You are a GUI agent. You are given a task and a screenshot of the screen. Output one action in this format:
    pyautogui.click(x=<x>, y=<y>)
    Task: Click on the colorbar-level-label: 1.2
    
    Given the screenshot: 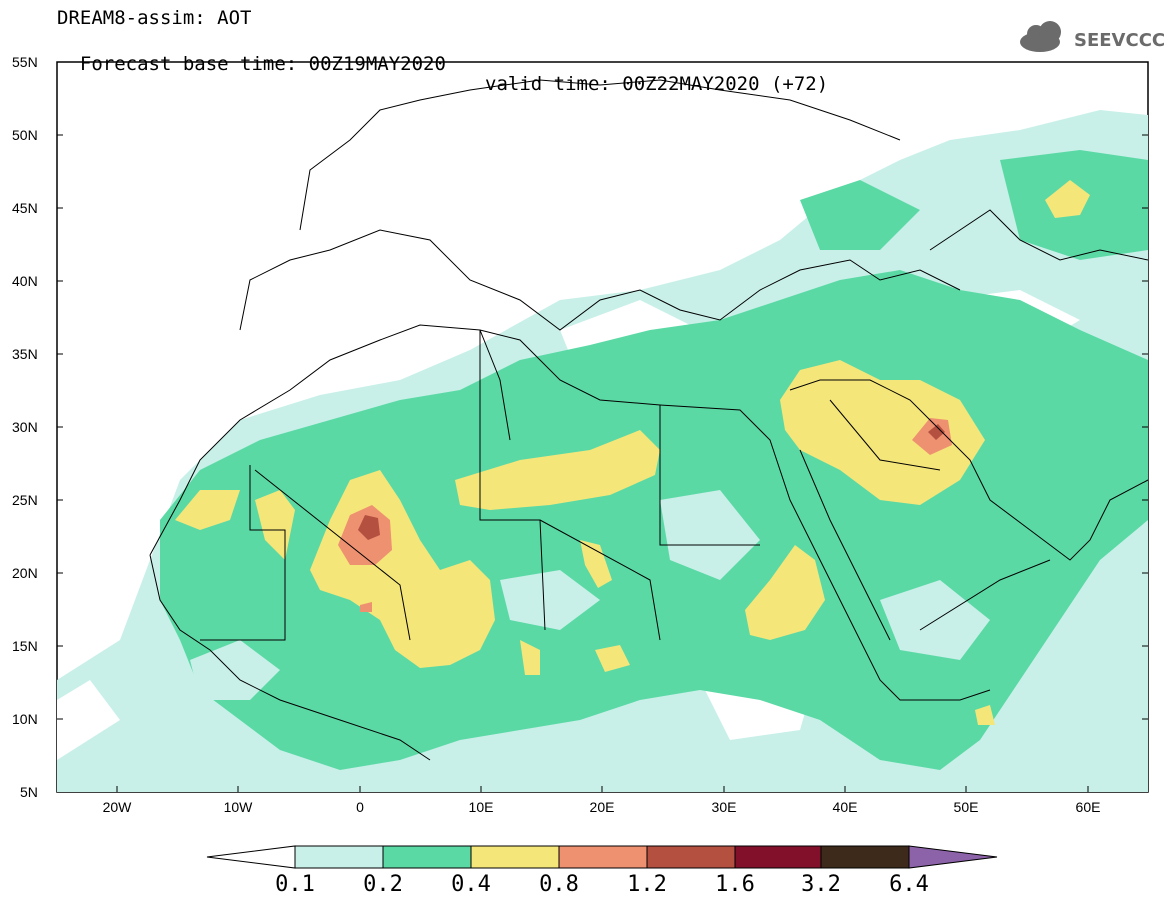 What is the action you would take?
    pyautogui.click(x=647, y=884)
    